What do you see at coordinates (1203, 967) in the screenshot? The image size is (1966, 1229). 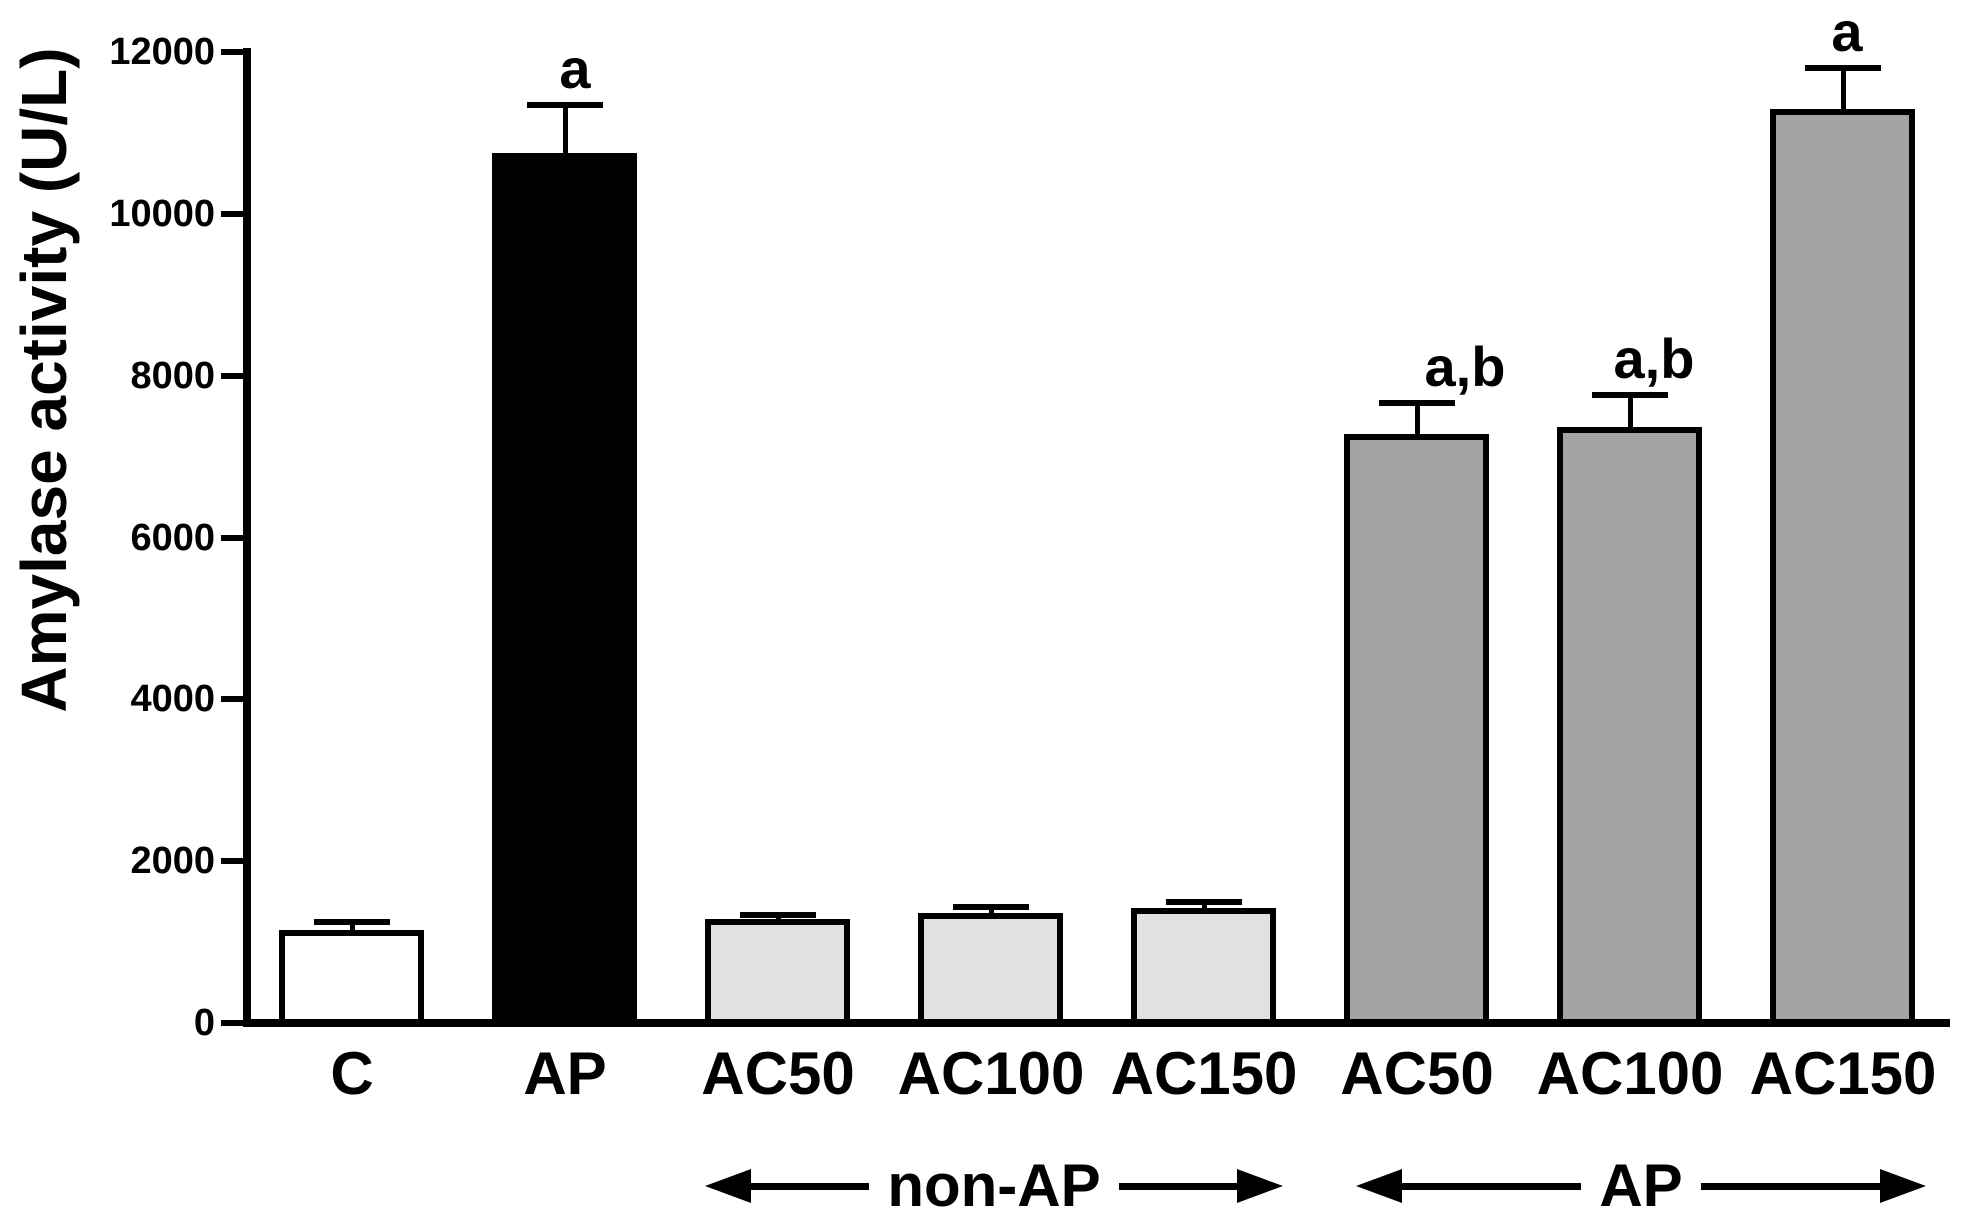 I see `bar-ac150-nonap` at bounding box center [1203, 967].